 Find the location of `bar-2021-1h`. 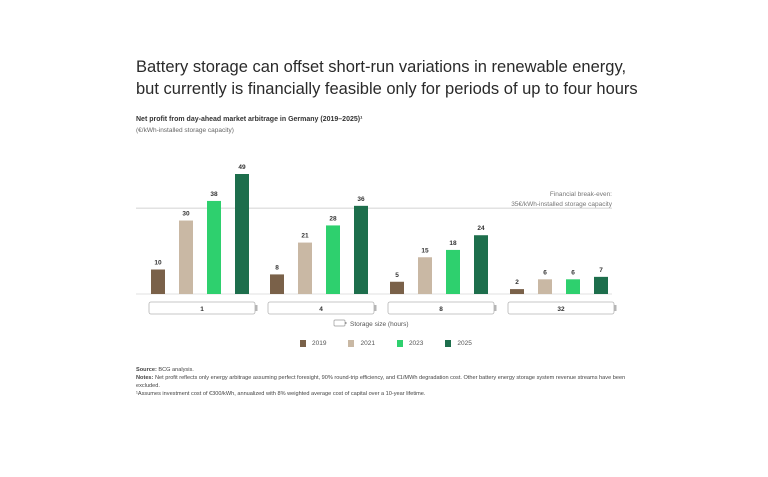

bar-2021-1h is located at coordinates (186, 257).